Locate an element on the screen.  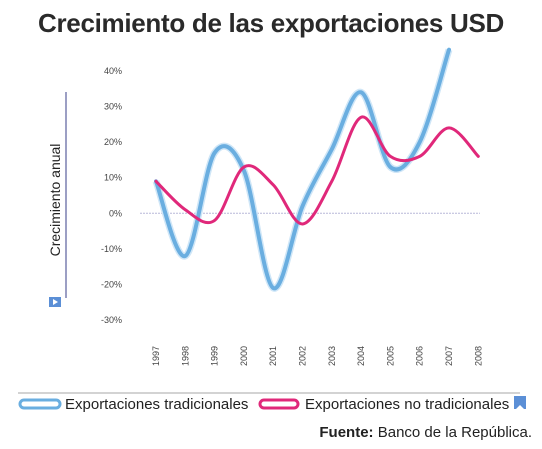
bookmark-icon is located at coordinates (55, 302).